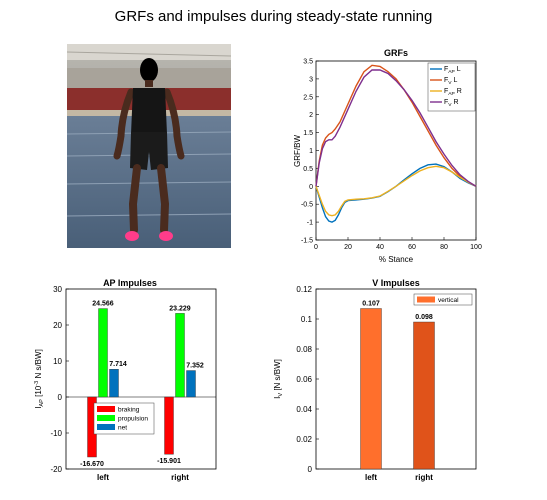 This screenshot has width=547, height=500. Describe the element at coordinates (92, 427) in the screenshot. I see `ap-bar-braking-left` at that location.